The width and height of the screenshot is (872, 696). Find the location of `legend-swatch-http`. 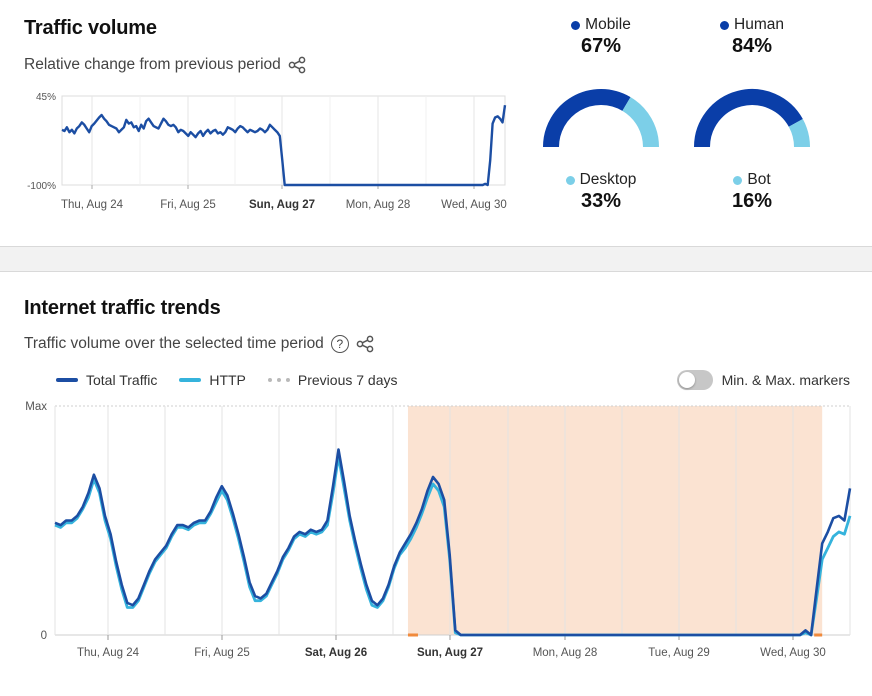

legend-swatch-http is located at coordinates (190, 380).